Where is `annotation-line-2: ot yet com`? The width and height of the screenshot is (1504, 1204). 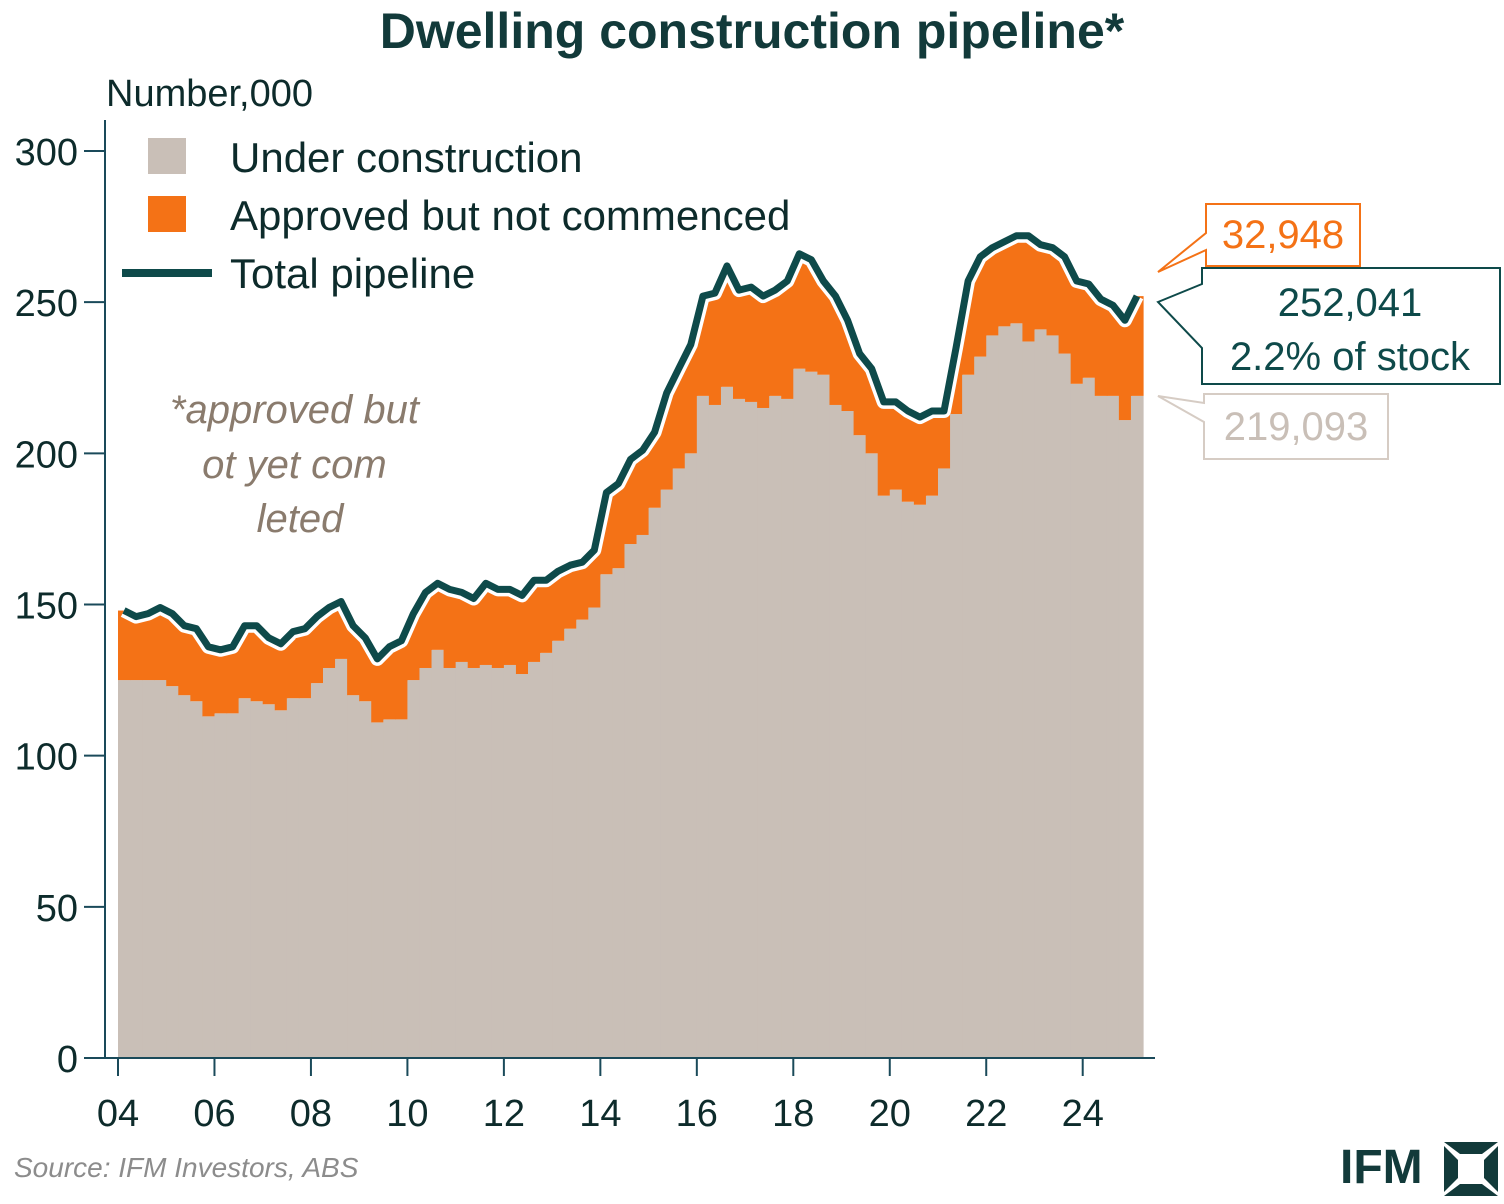
annotation-line-2: ot yet com is located at coordinates (294, 465).